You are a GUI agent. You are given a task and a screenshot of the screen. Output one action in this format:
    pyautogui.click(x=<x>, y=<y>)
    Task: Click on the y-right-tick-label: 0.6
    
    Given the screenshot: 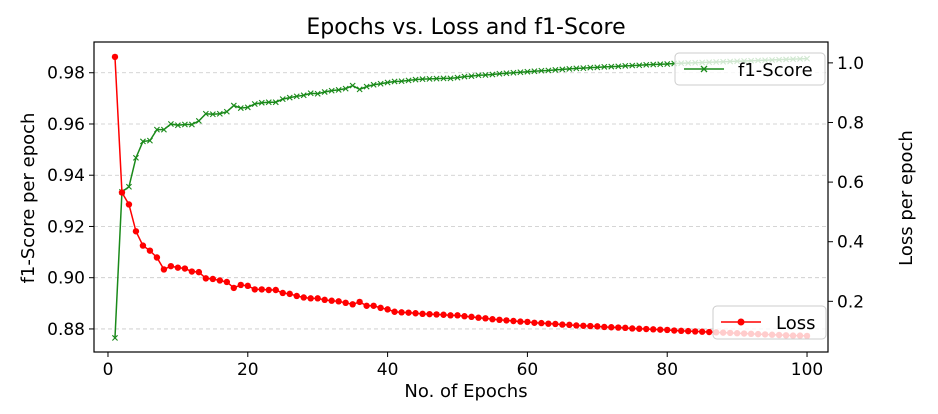 What is the action you would take?
    pyautogui.click(x=850, y=183)
    